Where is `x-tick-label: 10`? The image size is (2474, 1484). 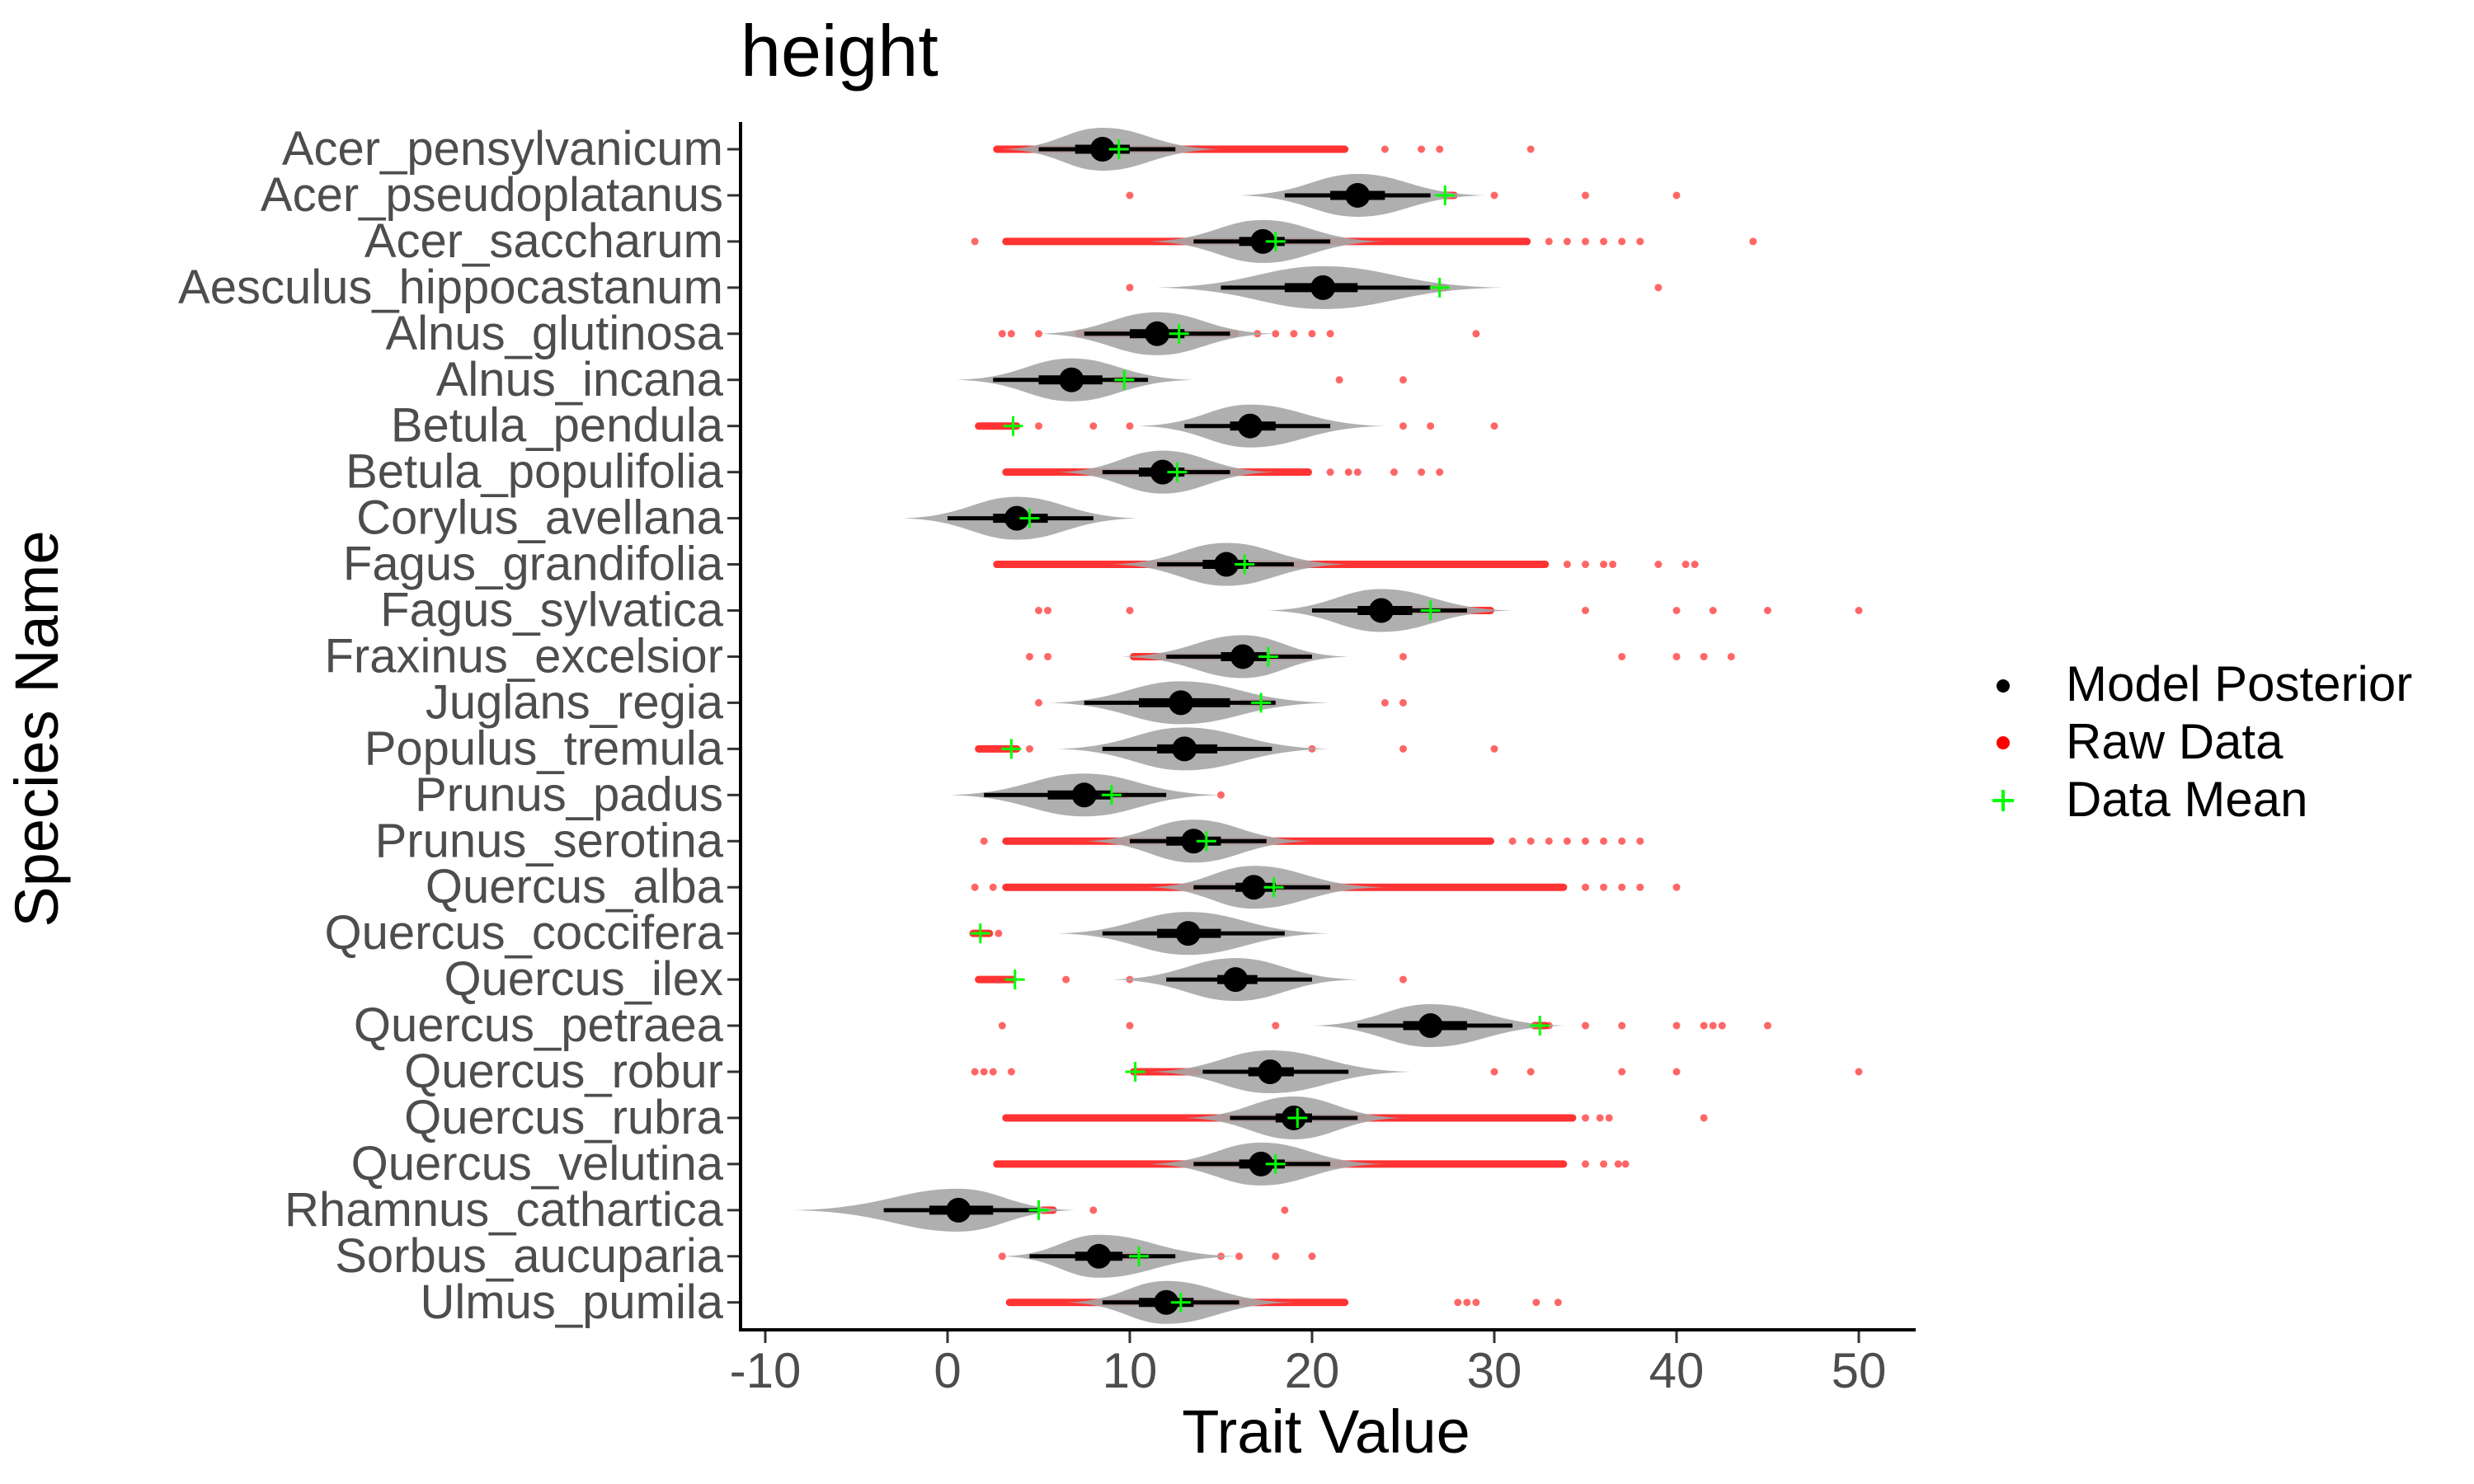
x-tick-label: 10 is located at coordinates (1130, 1370).